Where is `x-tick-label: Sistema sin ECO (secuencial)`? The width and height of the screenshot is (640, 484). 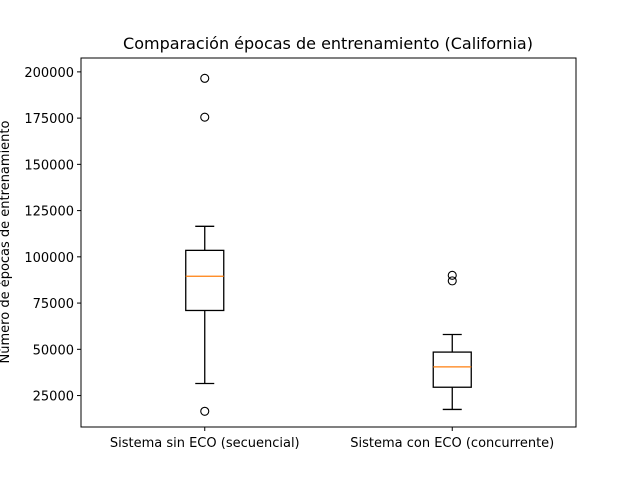 x-tick-label: Sistema sin ECO (secuencial) is located at coordinates (205, 443).